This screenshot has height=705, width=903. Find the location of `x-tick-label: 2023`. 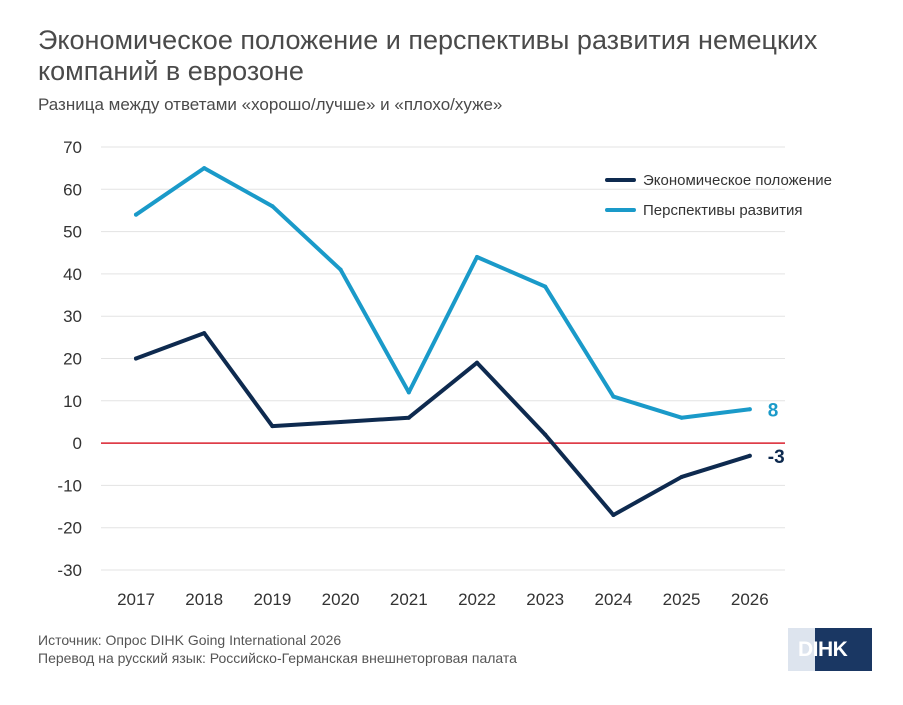

x-tick-label: 2023 is located at coordinates (545, 599).